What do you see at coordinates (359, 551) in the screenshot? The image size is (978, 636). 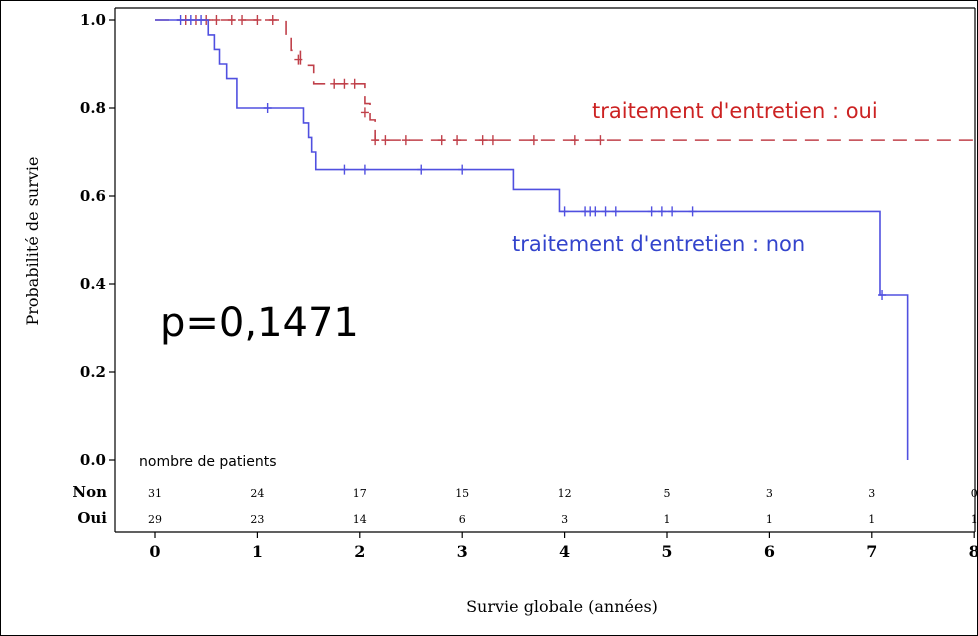 I see `x-tick-label: 2` at bounding box center [359, 551].